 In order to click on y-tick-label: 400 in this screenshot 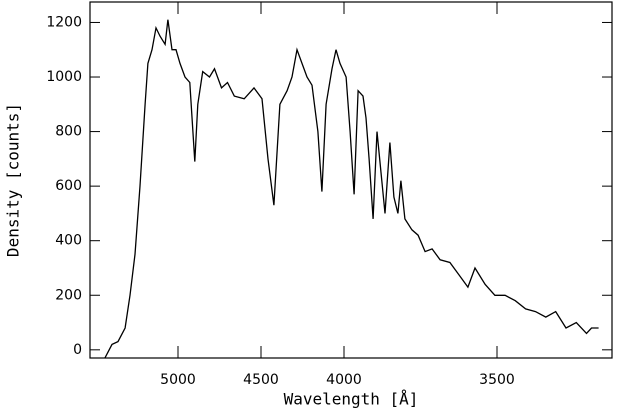, I will do `click(68, 241)`.